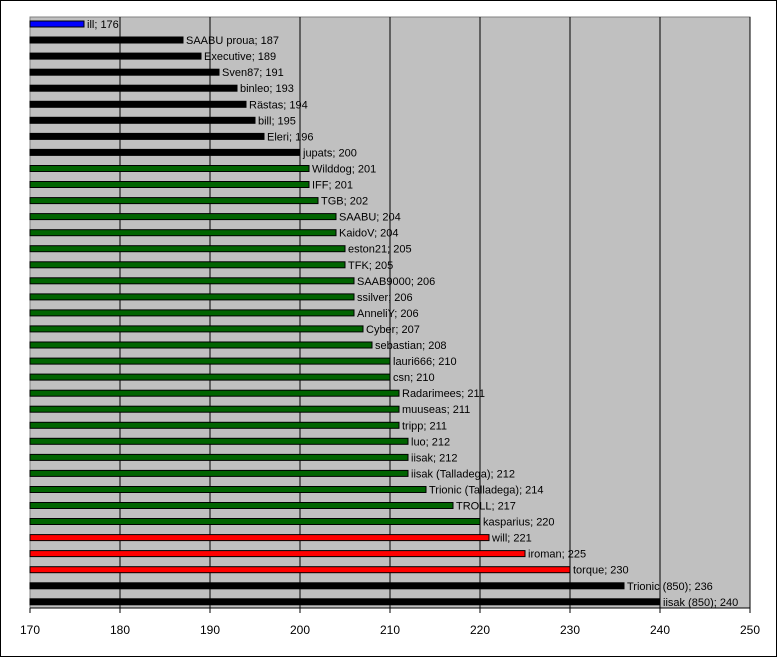 The width and height of the screenshot is (777, 658). What do you see at coordinates (30, 630) in the screenshot?
I see `tick-label: 170` at bounding box center [30, 630].